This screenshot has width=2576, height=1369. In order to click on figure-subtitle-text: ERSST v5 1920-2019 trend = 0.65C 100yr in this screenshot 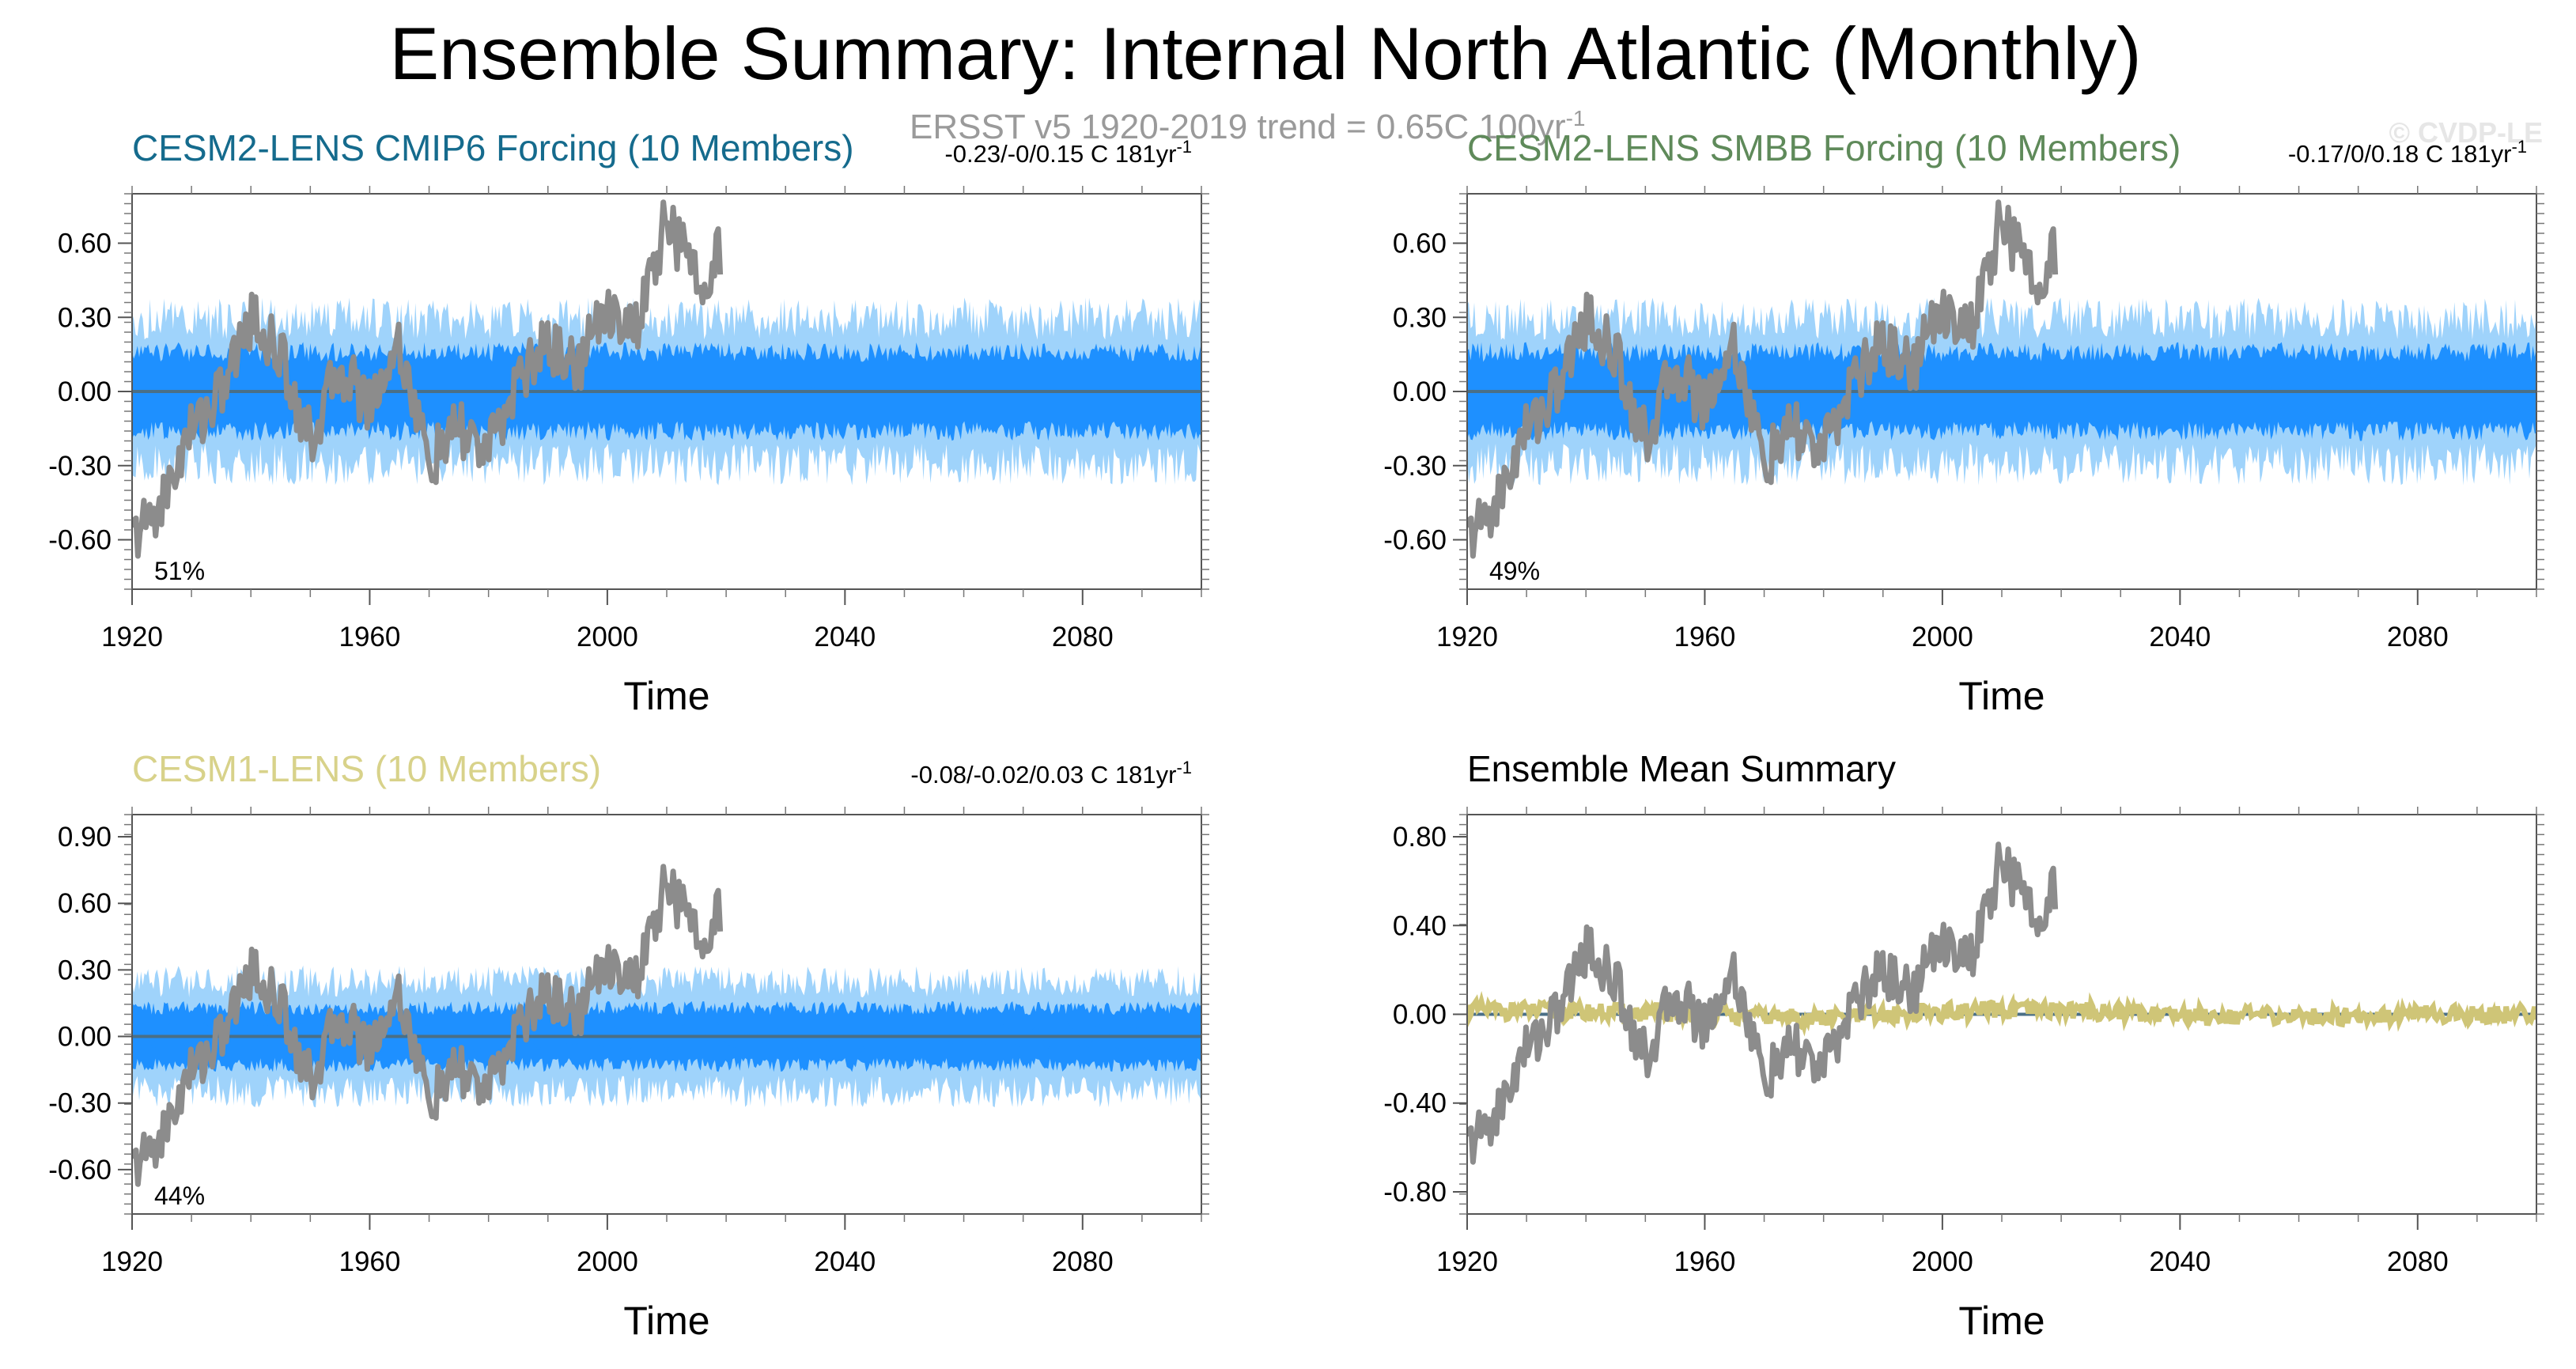, I will do `click(1238, 127)`.